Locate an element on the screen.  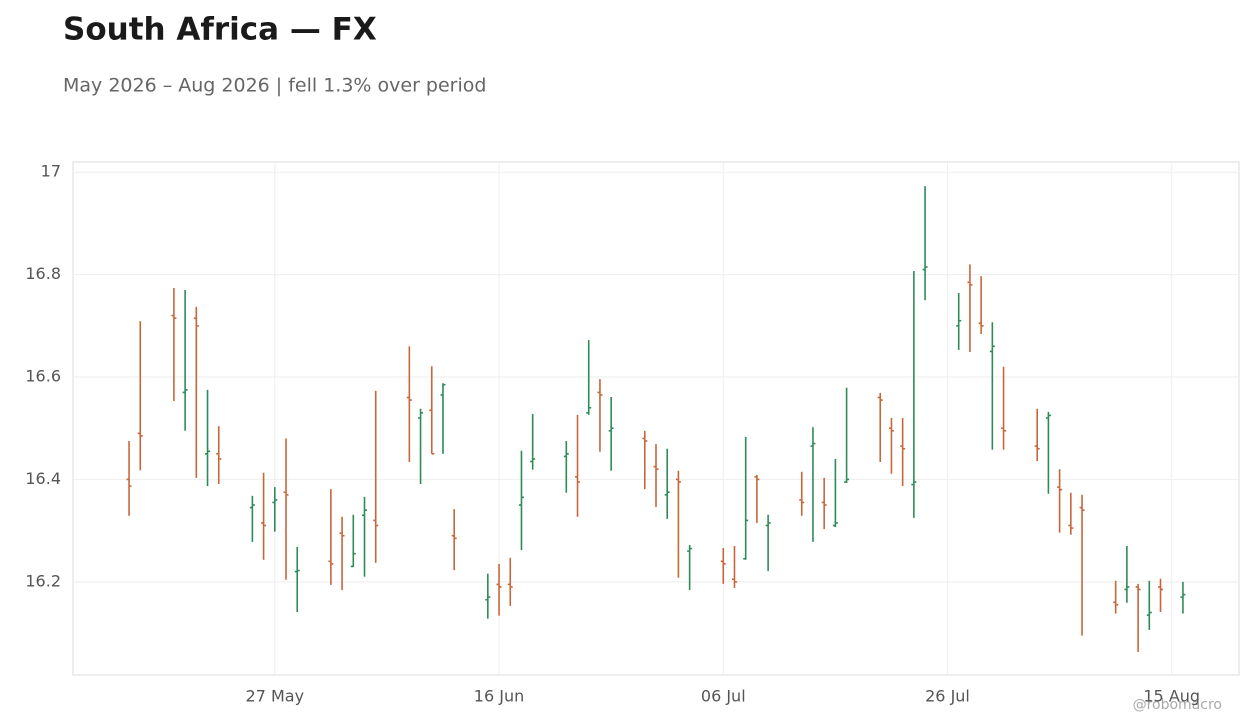
x-tick-label: 16 Jun is located at coordinates (499, 696).